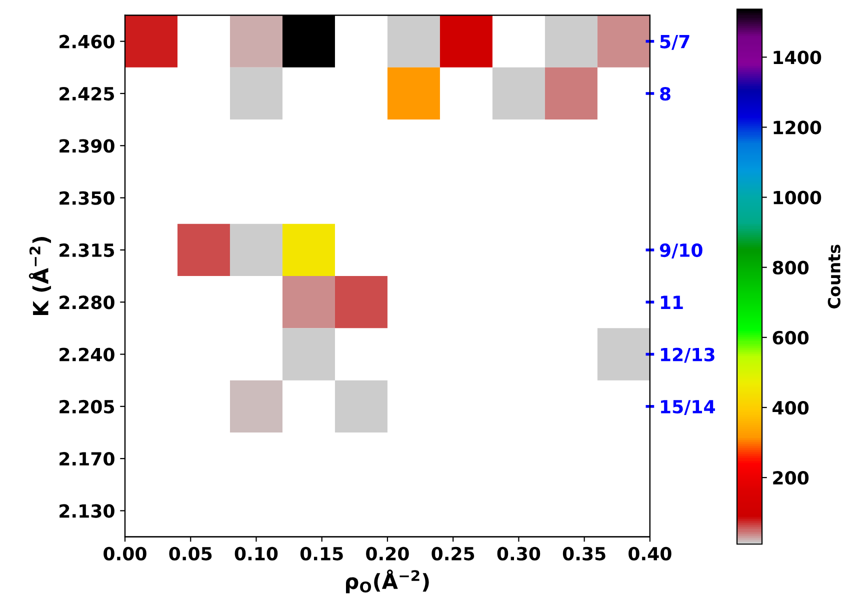 This screenshot has width=862, height=610. What do you see at coordinates (650, 553) in the screenshot?
I see `x-tick-label: 0.40` at bounding box center [650, 553].